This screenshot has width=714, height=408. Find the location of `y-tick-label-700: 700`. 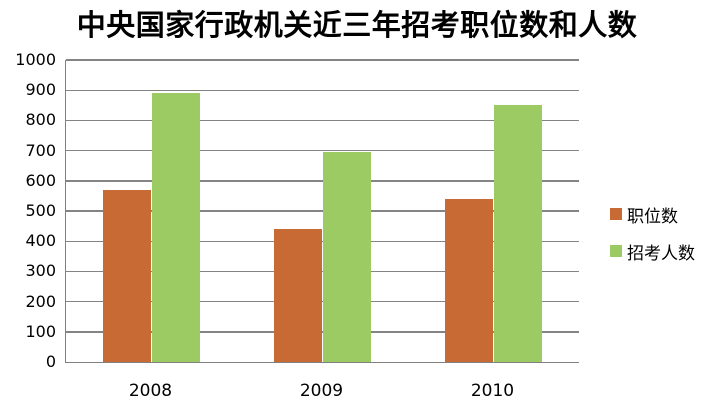

y-tick-label-700: 700 is located at coordinates (40, 150).